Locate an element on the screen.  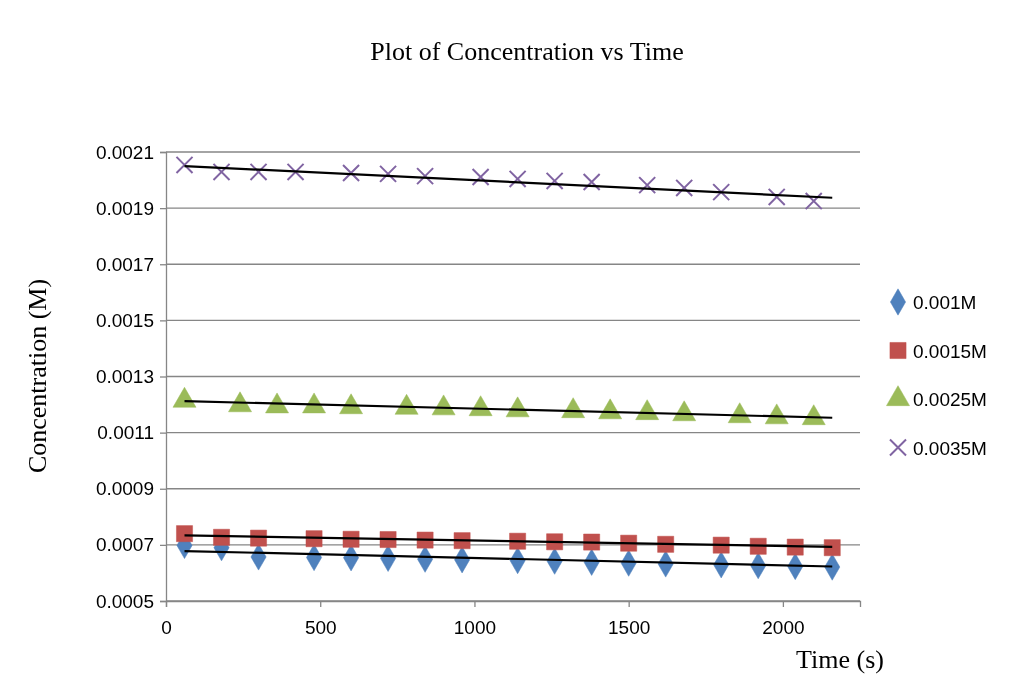
y-tick-label: 0.0015 is located at coordinates (124, 320).